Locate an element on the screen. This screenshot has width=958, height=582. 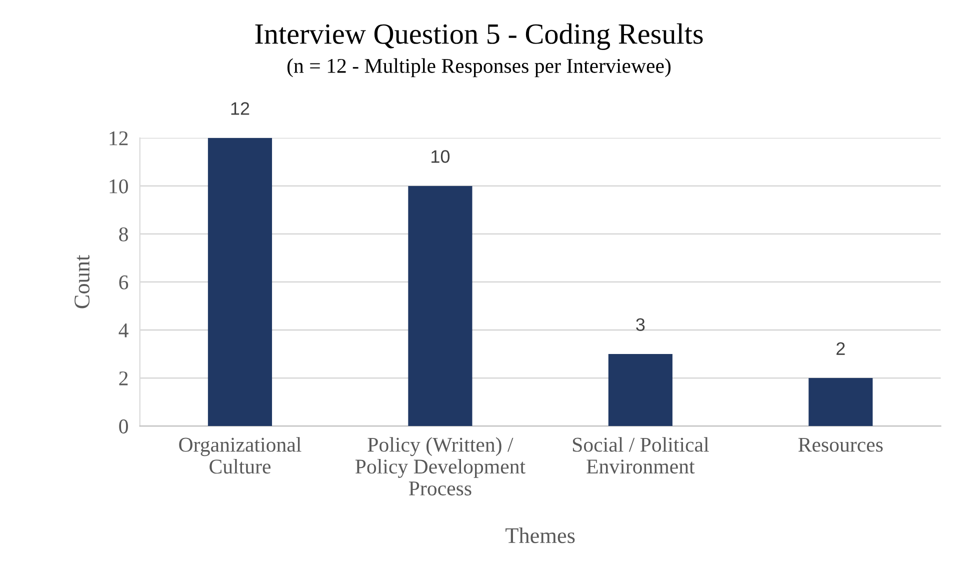
data-label: 10 is located at coordinates (441, 156).